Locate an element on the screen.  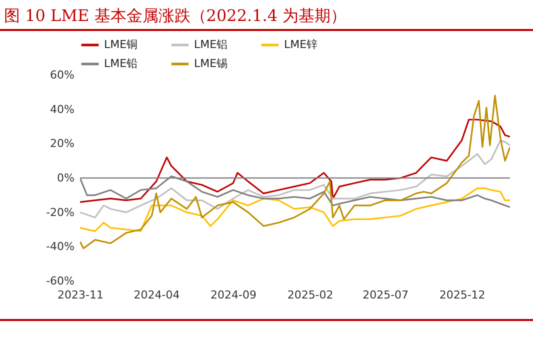
x-tick-label: 2025-12 is located at coordinates (462, 295).